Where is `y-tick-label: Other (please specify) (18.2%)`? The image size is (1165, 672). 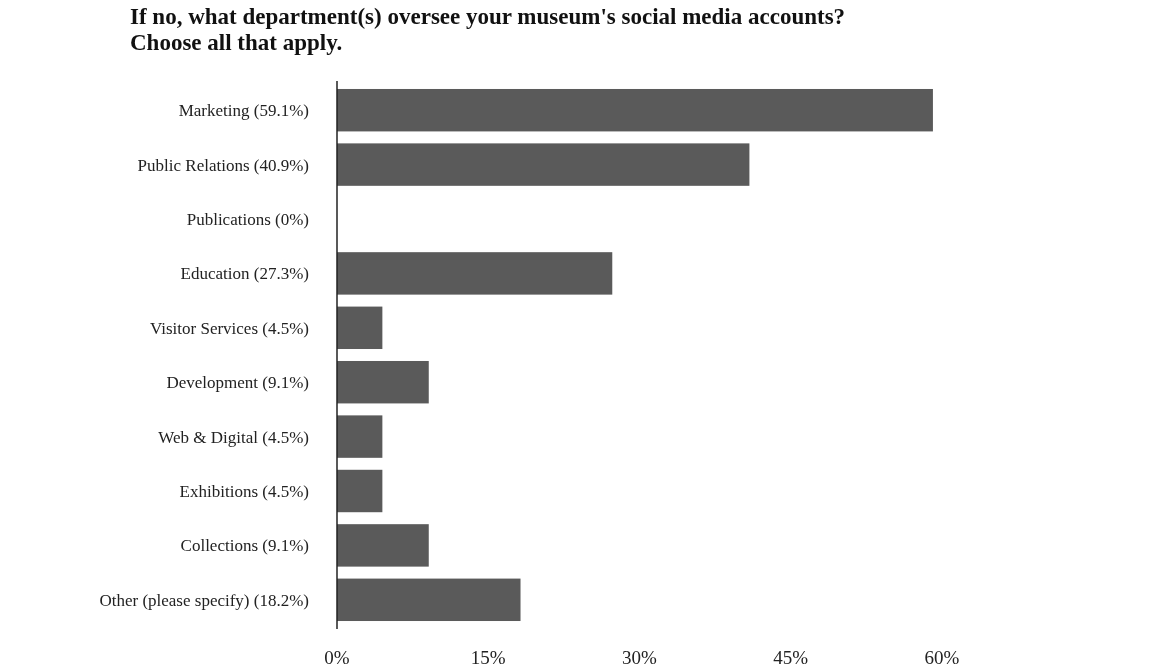 y-tick-label: Other (please specify) (18.2%) is located at coordinates (204, 600).